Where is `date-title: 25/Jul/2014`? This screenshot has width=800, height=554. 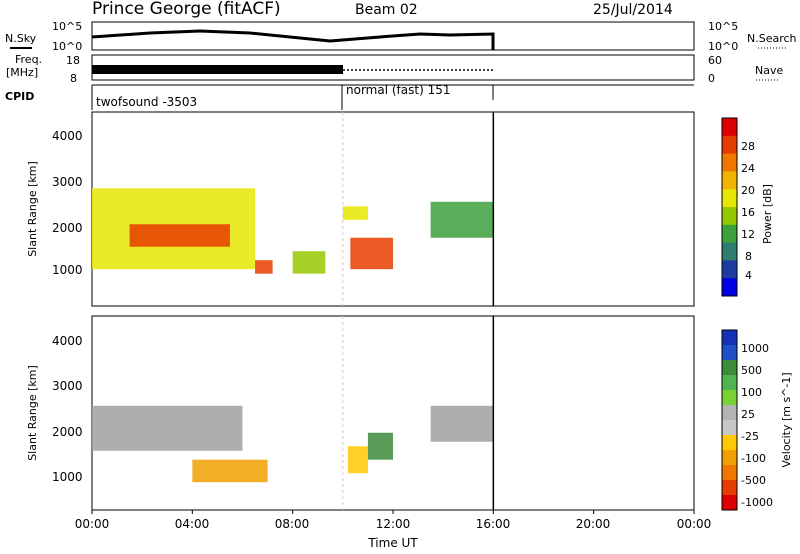
date-title: 25/Jul/2014 is located at coordinates (633, 10).